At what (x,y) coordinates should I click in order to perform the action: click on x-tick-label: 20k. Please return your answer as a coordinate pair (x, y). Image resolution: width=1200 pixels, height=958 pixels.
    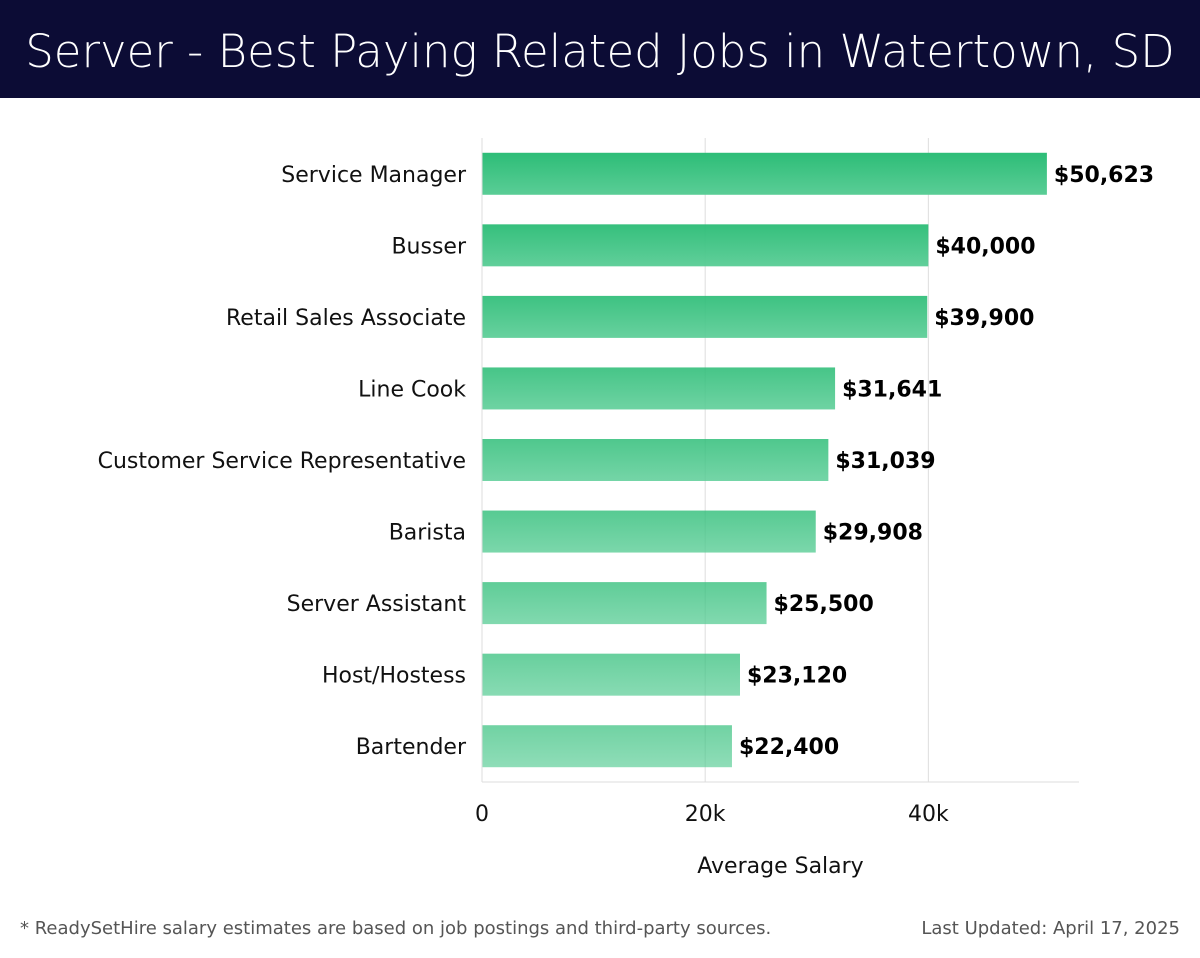
    Looking at the image, I should click on (705, 814).